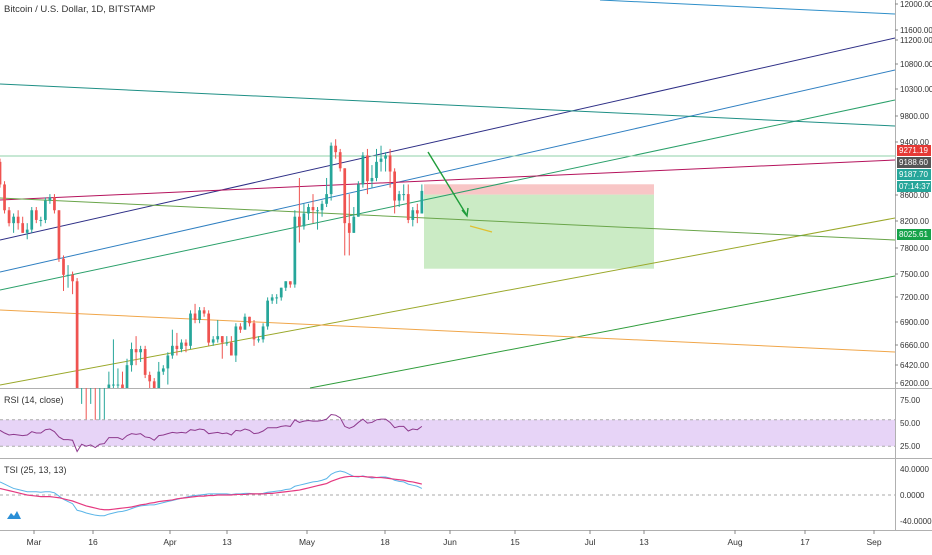 This screenshot has width=932, height=555. I want to click on take-profit-zone, so click(539, 231).